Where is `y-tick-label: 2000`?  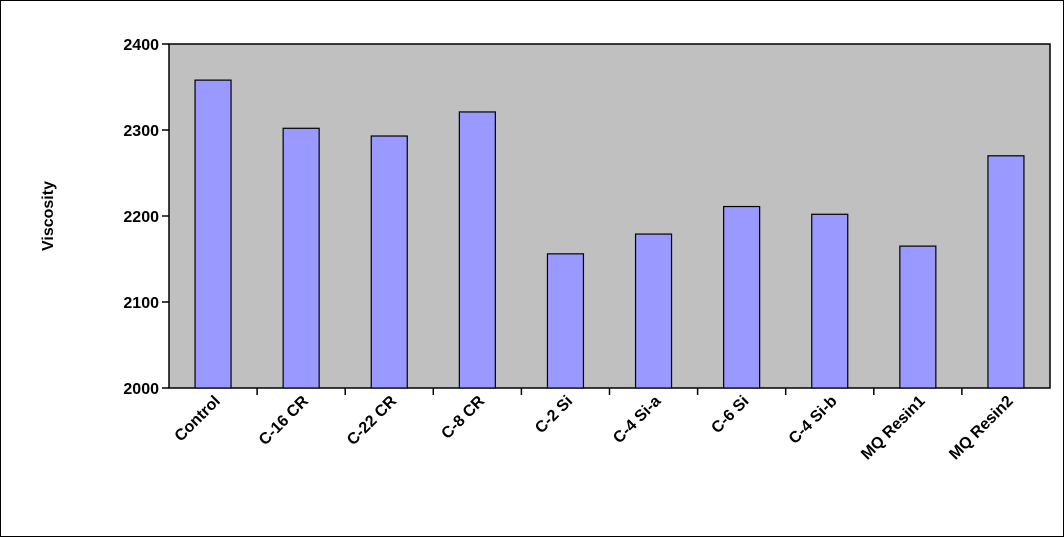
y-tick-label: 2000 is located at coordinates (141, 389).